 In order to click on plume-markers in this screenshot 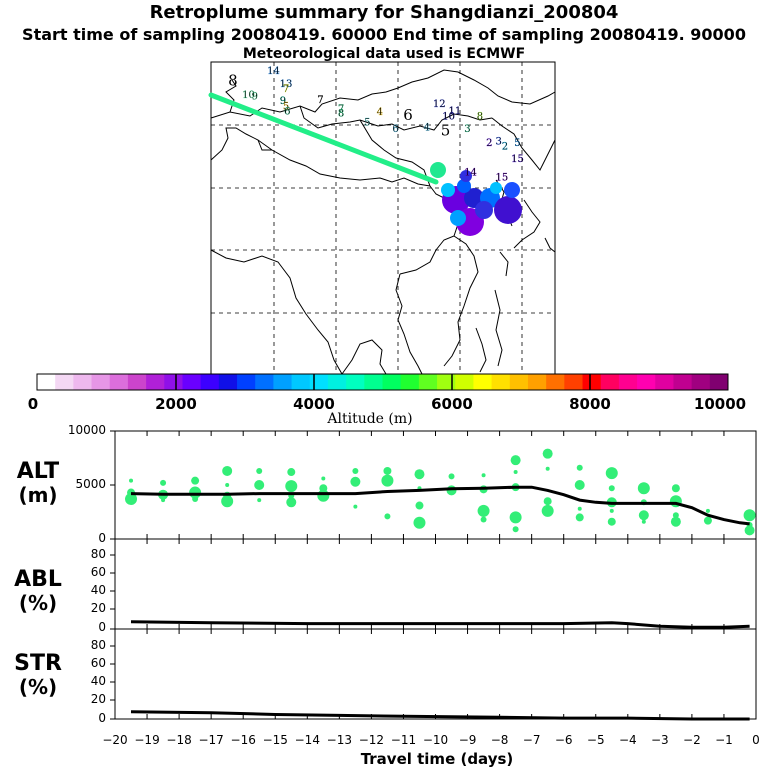, I will do `click(476, 199)`.